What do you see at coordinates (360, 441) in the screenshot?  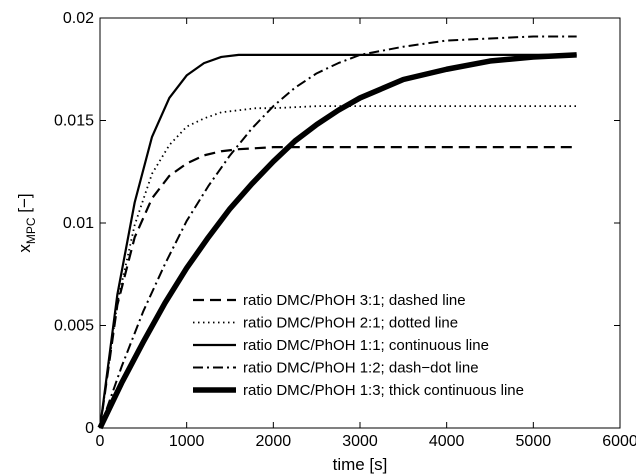 I see `x-tick-label: 3000` at bounding box center [360, 441].